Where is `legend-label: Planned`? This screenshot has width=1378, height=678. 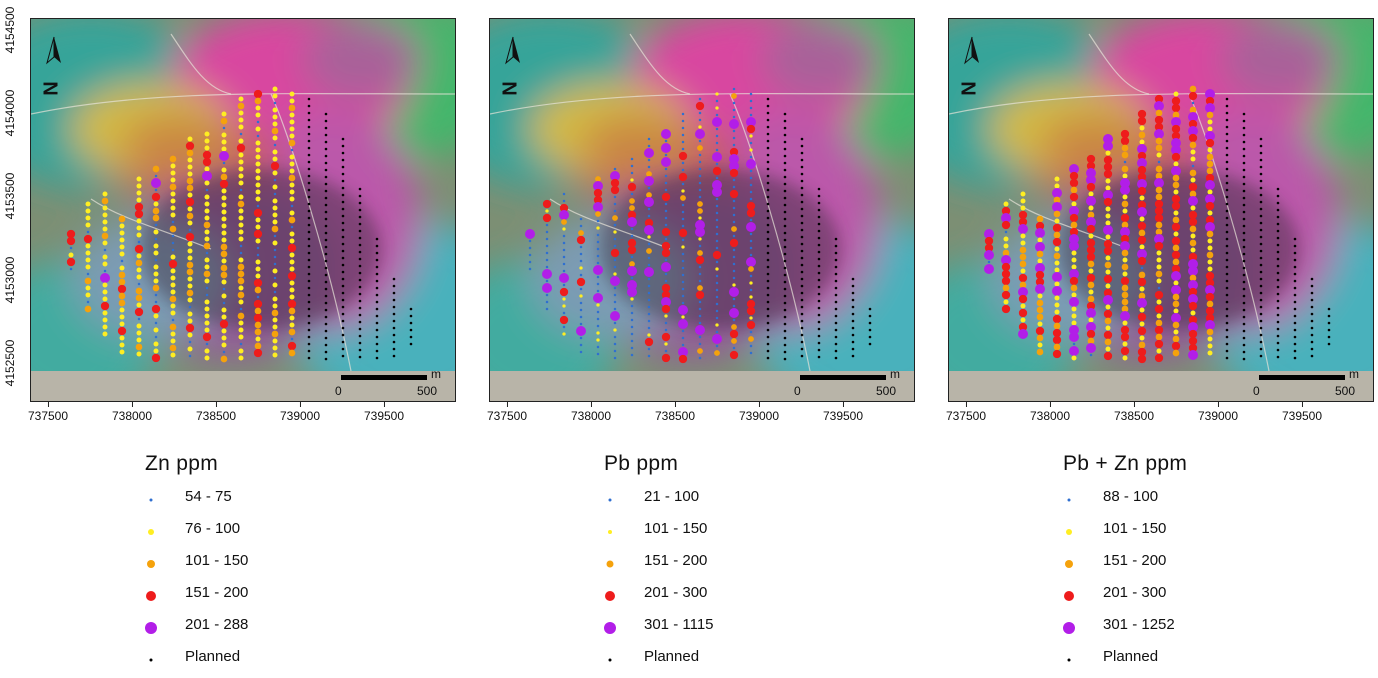 legend-label: Planned is located at coordinates (213, 656).